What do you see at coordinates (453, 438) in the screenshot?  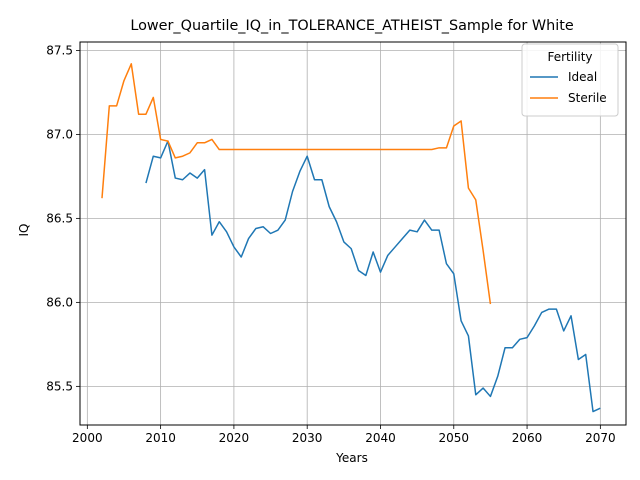 I see `x-tick-label: 2050` at bounding box center [453, 438].